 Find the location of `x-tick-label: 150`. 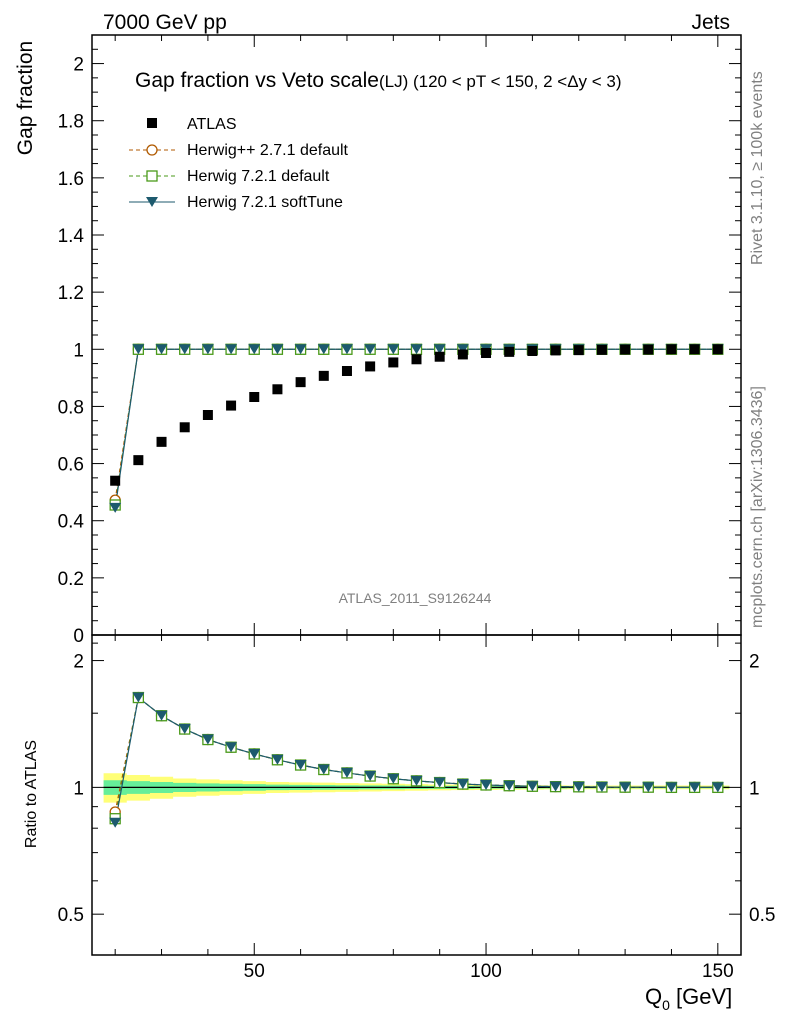

x-tick-label: 150 is located at coordinates (718, 971).